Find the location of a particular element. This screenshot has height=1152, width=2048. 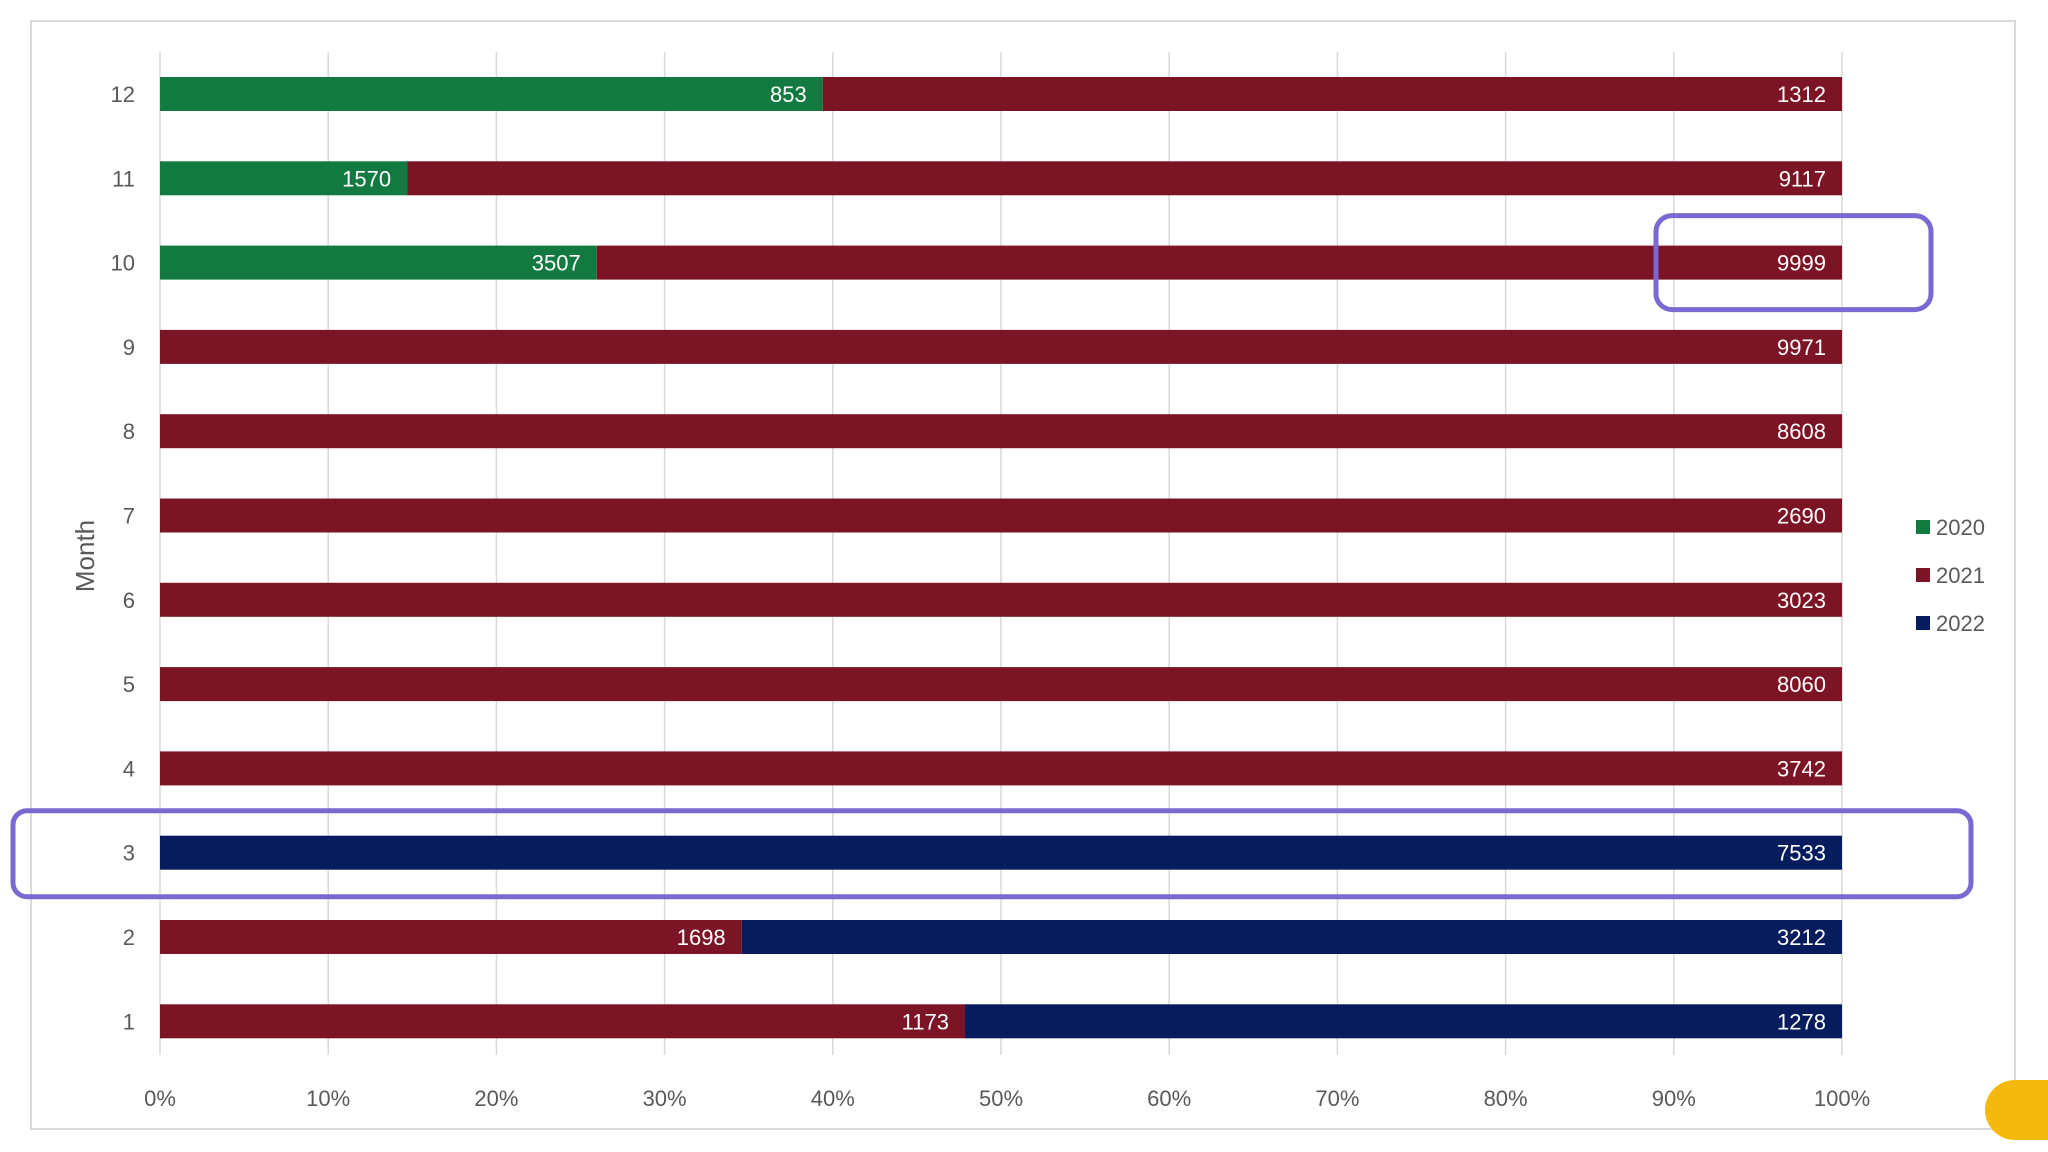

data-label: 9117 is located at coordinates (1802, 178).